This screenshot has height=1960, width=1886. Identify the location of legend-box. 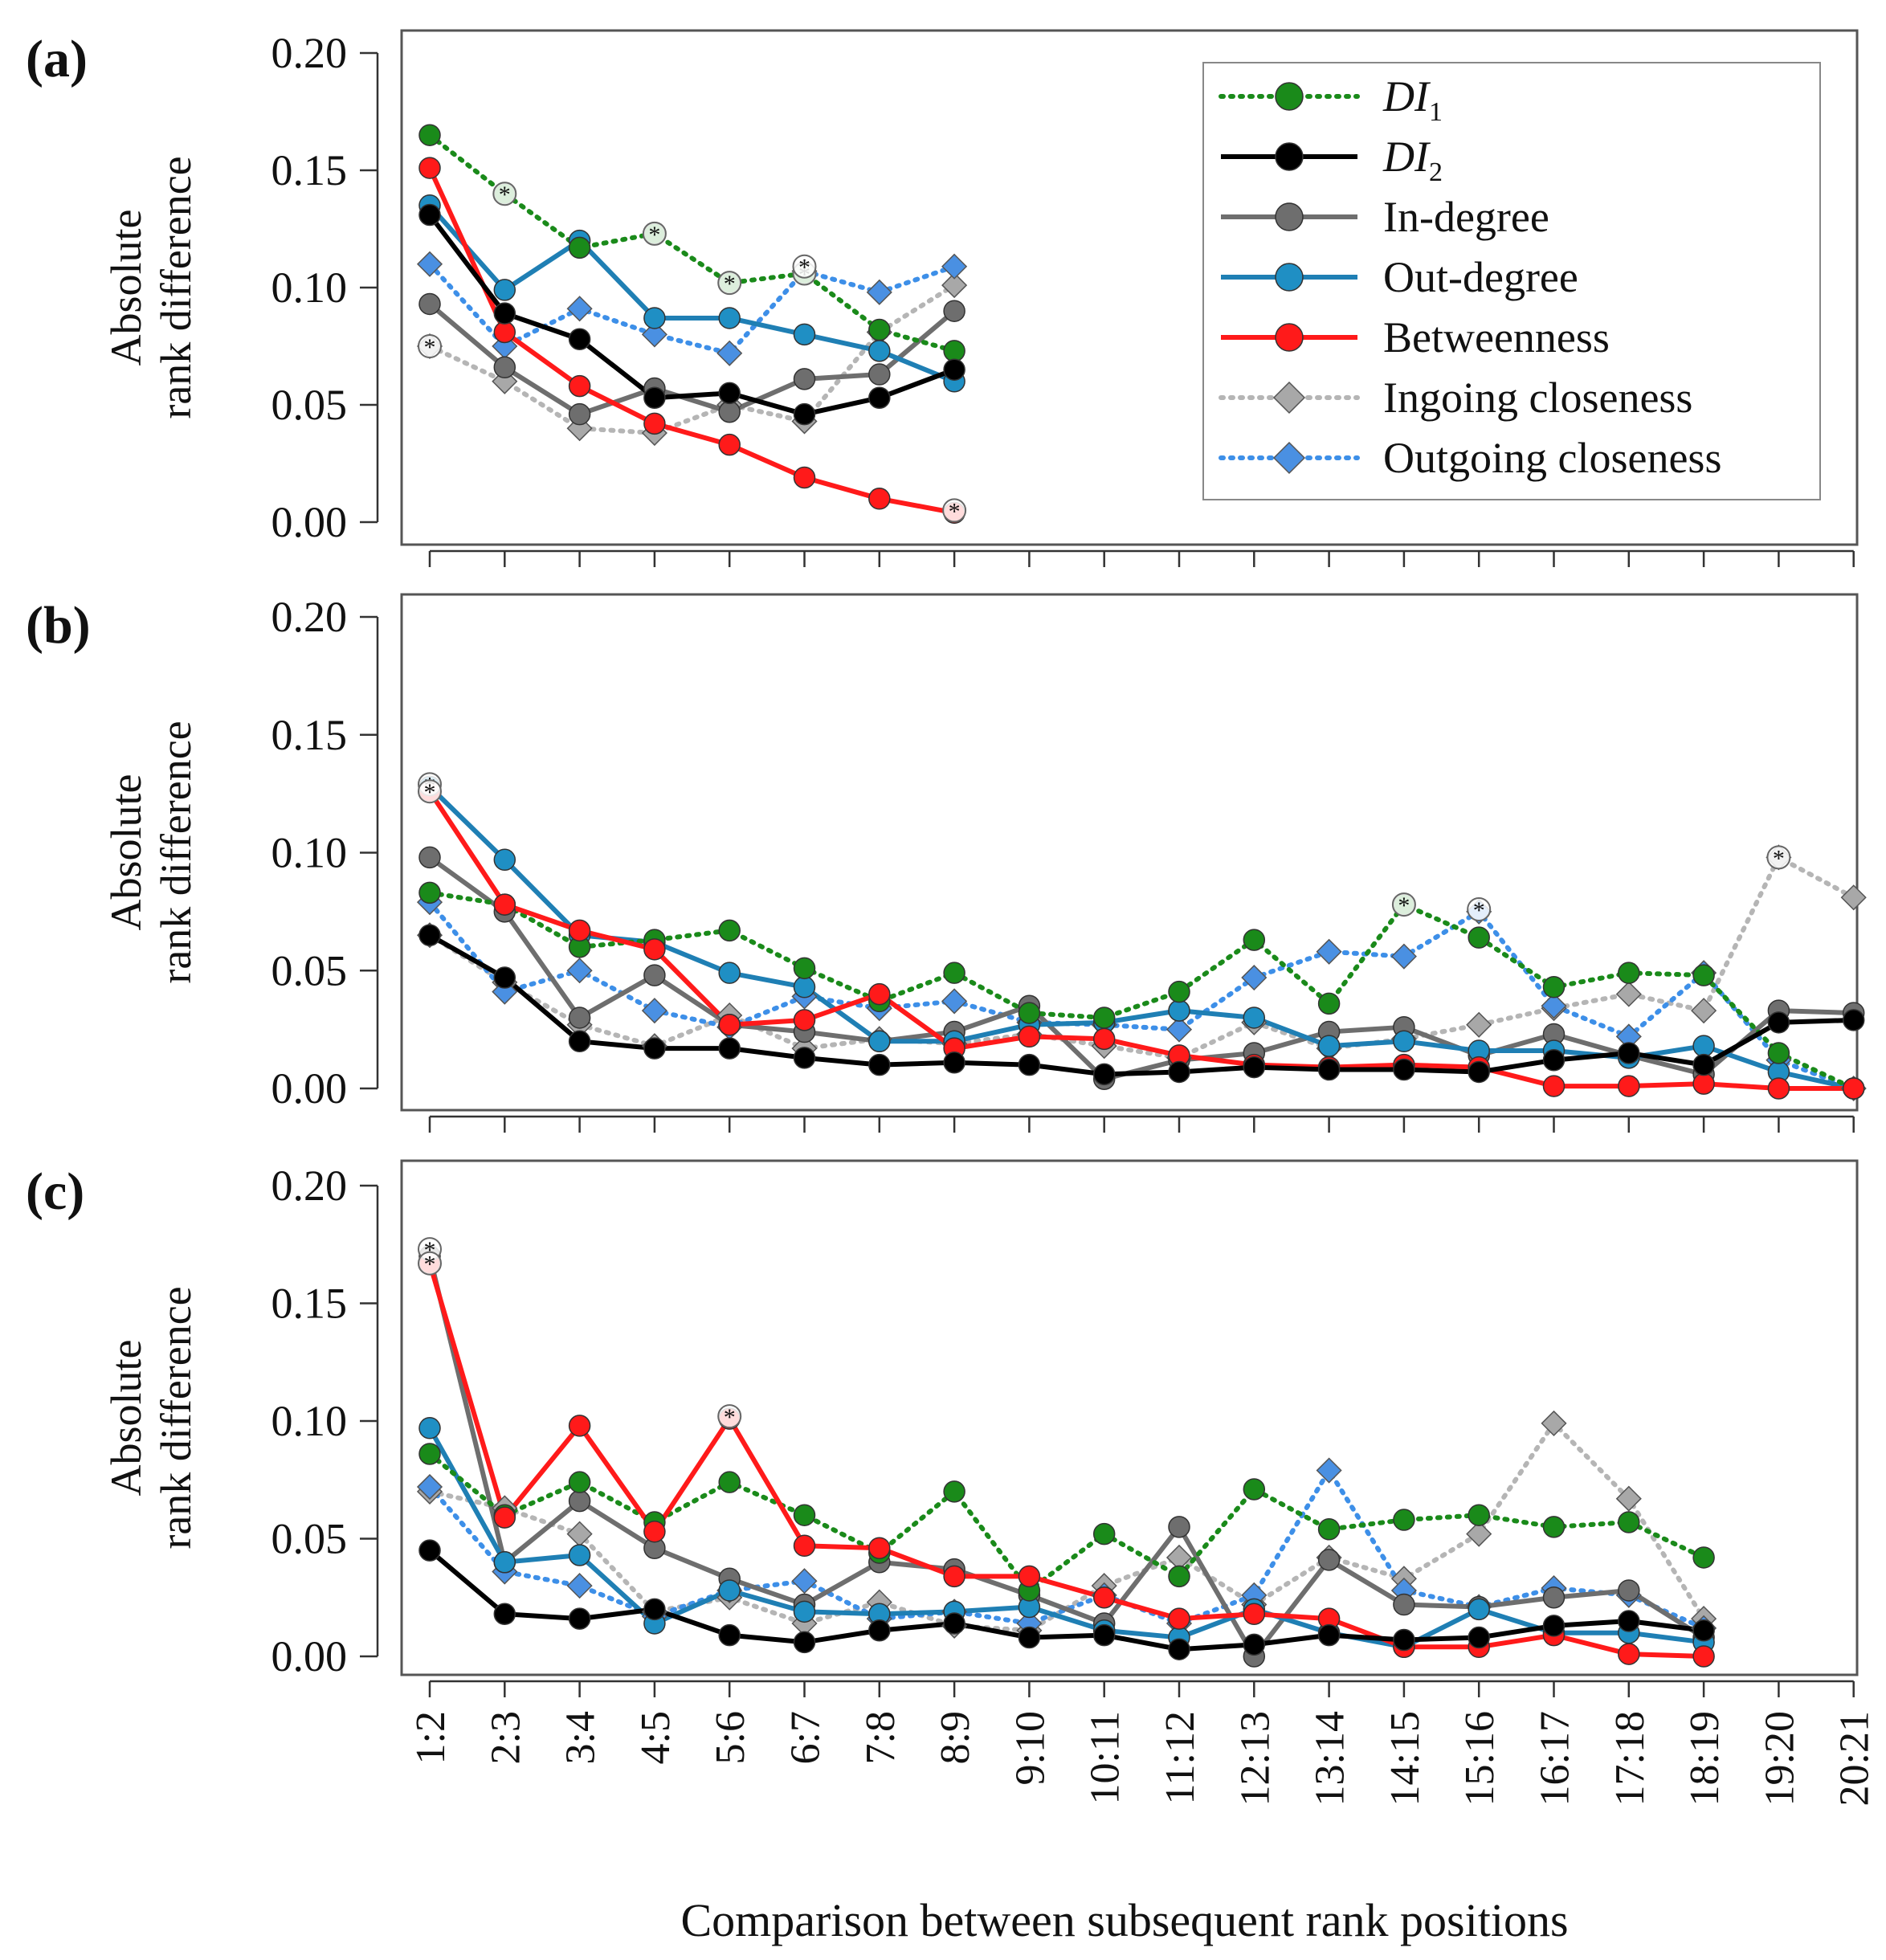
(1511, 281).